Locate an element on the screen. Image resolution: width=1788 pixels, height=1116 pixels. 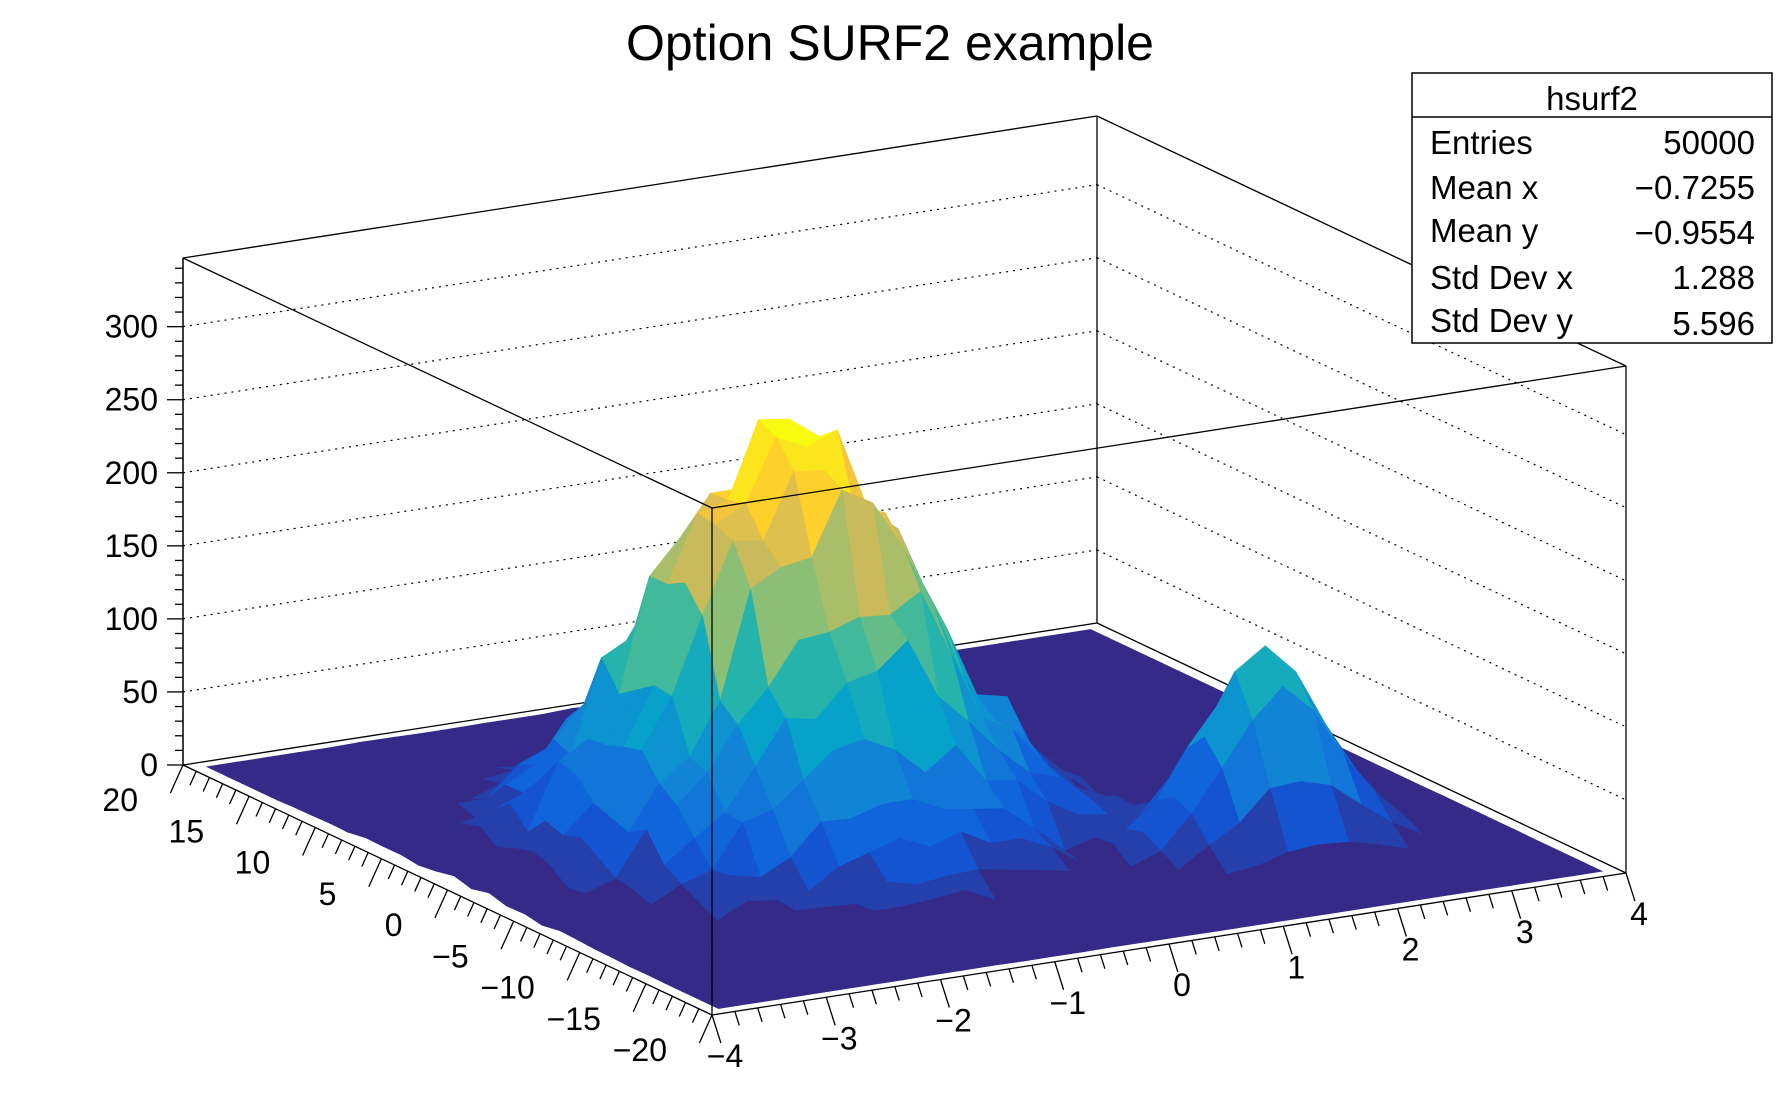
x-tick-label: 2 is located at coordinates (1411, 950).